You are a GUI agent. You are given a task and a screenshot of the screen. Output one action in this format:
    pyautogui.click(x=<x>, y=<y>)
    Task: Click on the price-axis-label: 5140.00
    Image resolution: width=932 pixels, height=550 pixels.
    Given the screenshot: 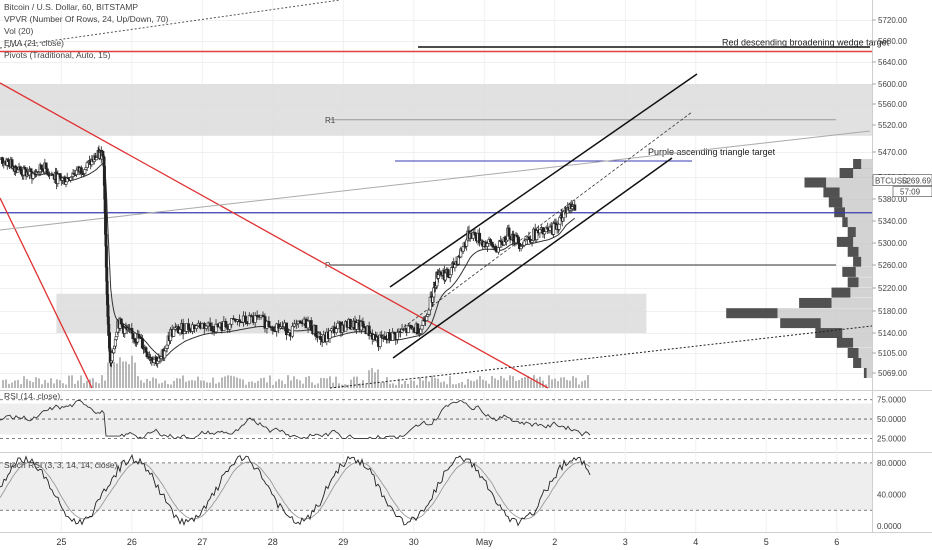 What is the action you would take?
    pyautogui.click(x=892, y=333)
    